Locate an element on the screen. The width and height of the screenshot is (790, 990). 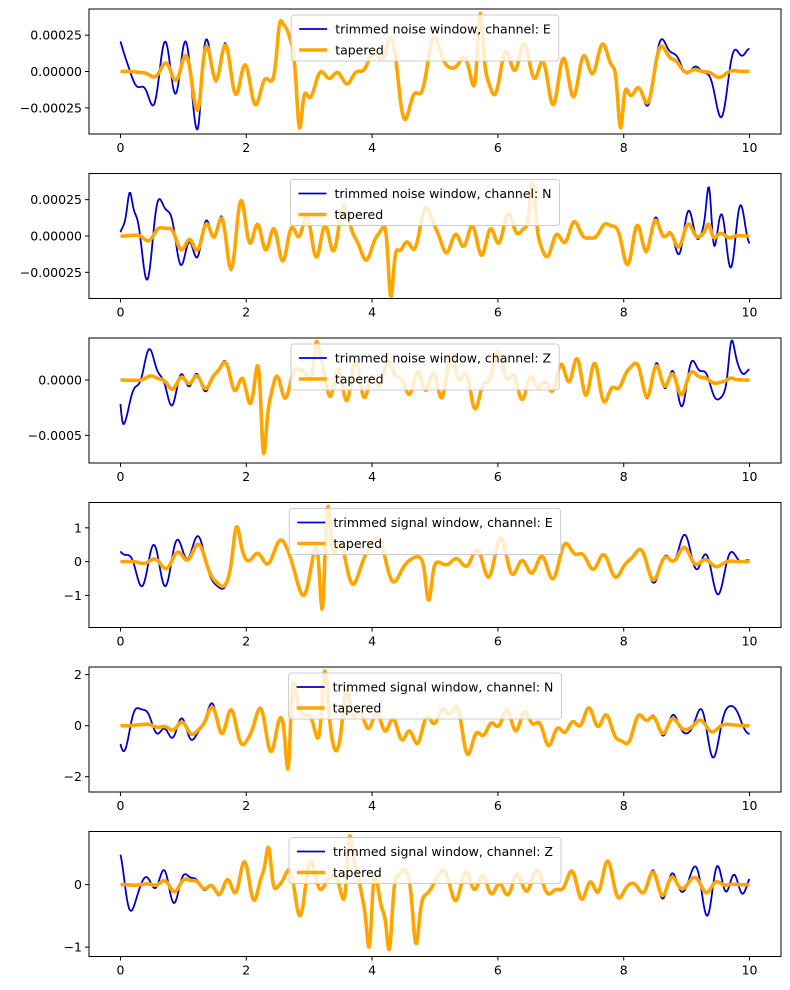
legend-label-raw: trimmed noise window, channel: N is located at coordinates (442, 193).